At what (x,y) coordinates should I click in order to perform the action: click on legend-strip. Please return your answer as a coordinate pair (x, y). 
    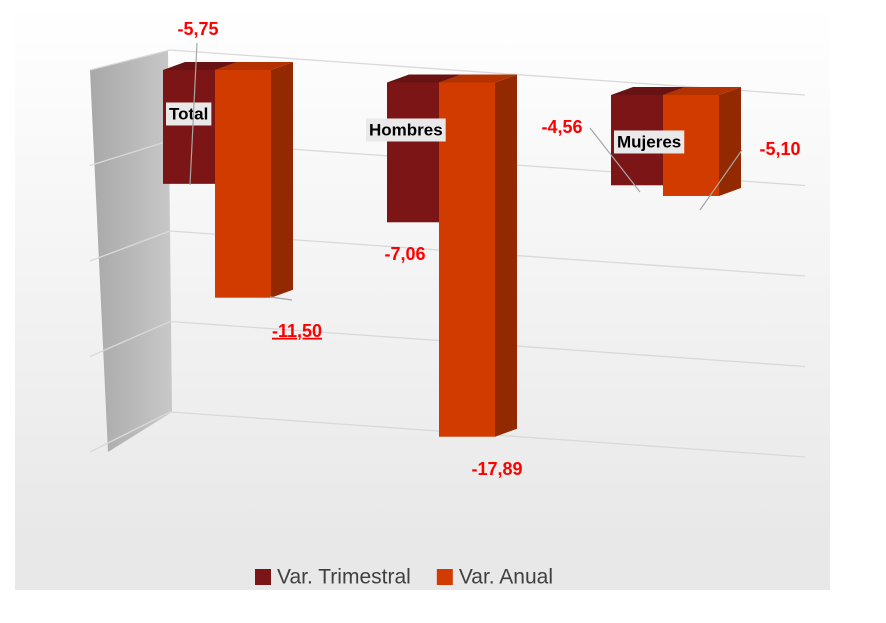
    Looking at the image, I should click on (422, 567).